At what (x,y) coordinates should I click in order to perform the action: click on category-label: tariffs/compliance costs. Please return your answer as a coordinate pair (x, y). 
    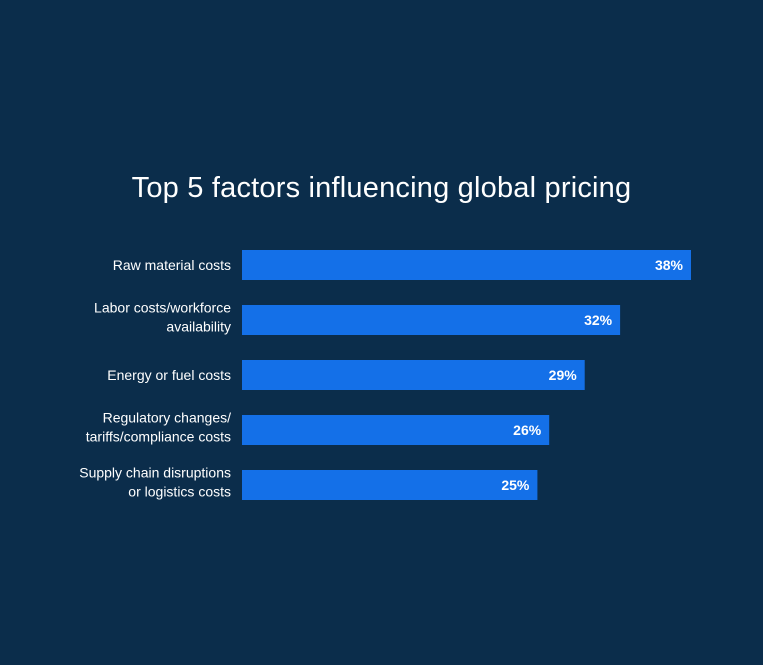
    Looking at the image, I should click on (158, 437).